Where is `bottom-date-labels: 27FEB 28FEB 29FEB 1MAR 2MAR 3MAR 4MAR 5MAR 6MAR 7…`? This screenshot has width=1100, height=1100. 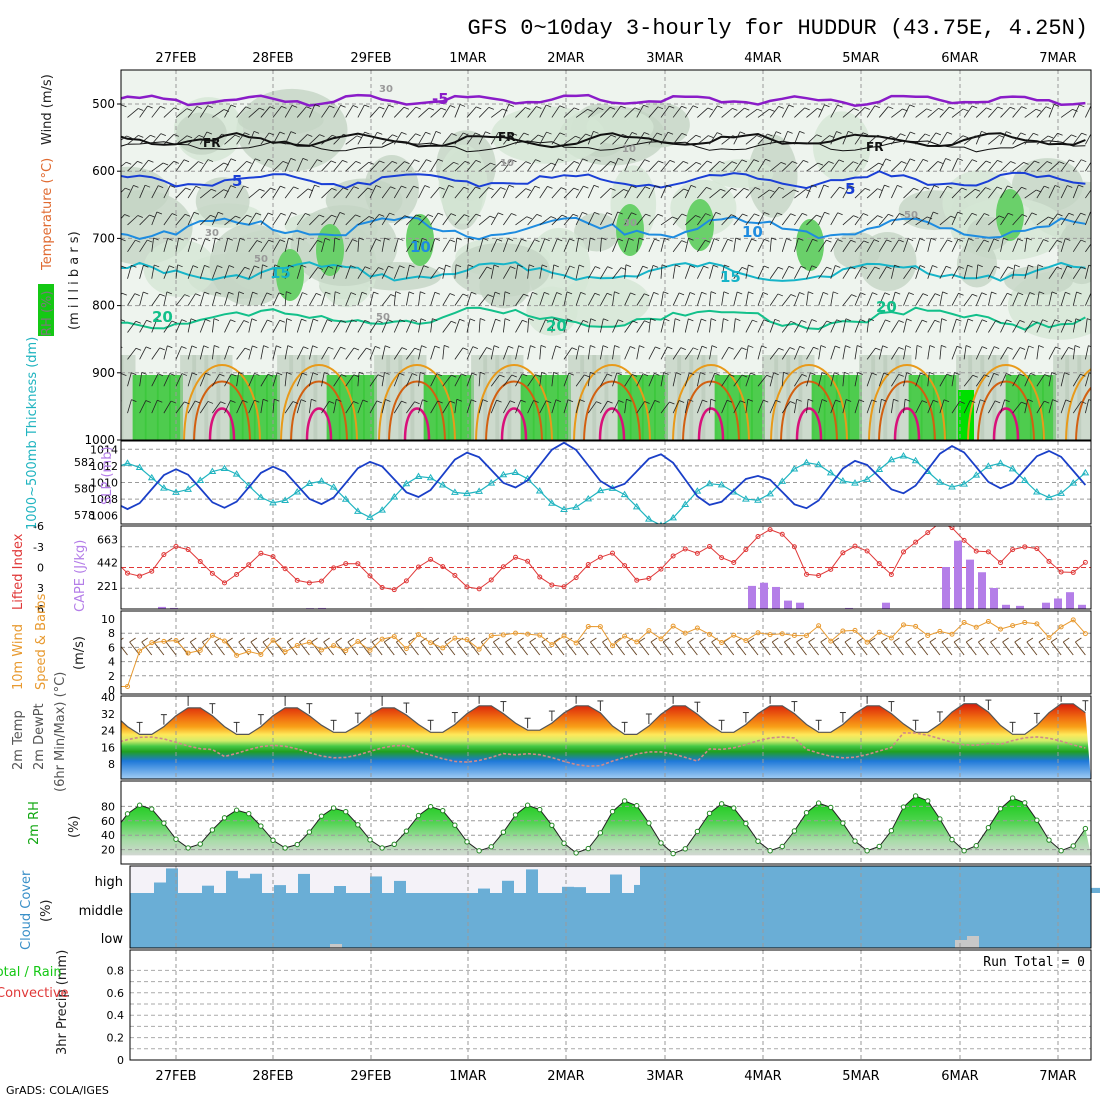
bottom-date-labels: 27FEB 28FEB 29FEB 1MAR 2MAR 3MAR 4MAR 5MAR 6MAR 7… is located at coordinates (615, 1076).